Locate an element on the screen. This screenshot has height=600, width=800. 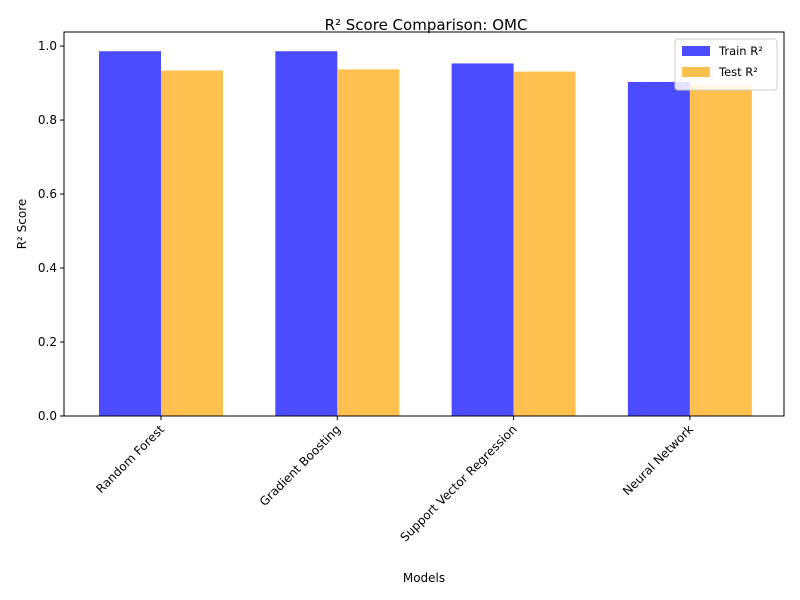
x-tick-label: Gradient Boosting is located at coordinates (300, 465).